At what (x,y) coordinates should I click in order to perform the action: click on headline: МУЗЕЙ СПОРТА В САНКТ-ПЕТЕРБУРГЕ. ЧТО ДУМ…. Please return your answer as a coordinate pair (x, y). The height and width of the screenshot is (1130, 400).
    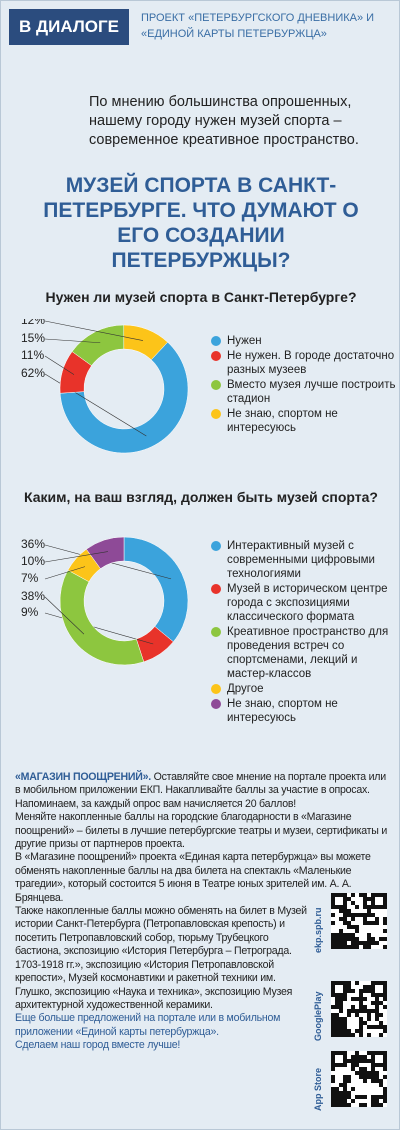
    Looking at the image, I should click on (201, 223).